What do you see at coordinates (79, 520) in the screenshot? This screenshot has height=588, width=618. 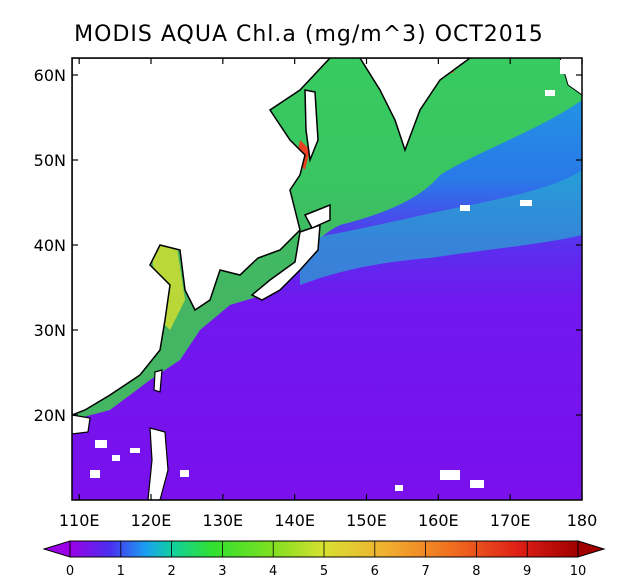 I see `lon-tick-label: 110E` at bounding box center [79, 520].